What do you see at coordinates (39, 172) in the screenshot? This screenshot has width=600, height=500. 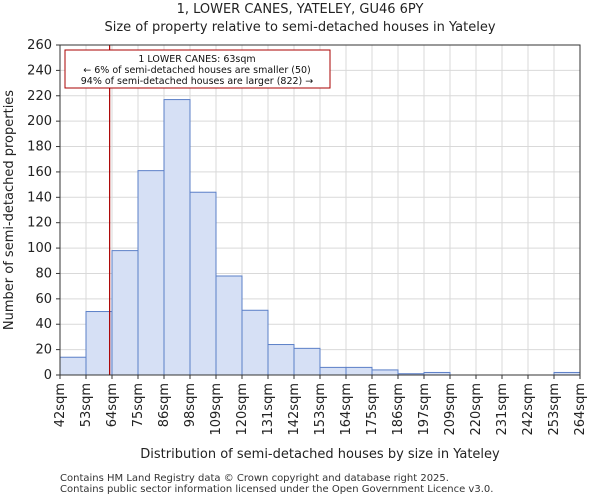 I see `y-tick-label: 160` at bounding box center [39, 172].